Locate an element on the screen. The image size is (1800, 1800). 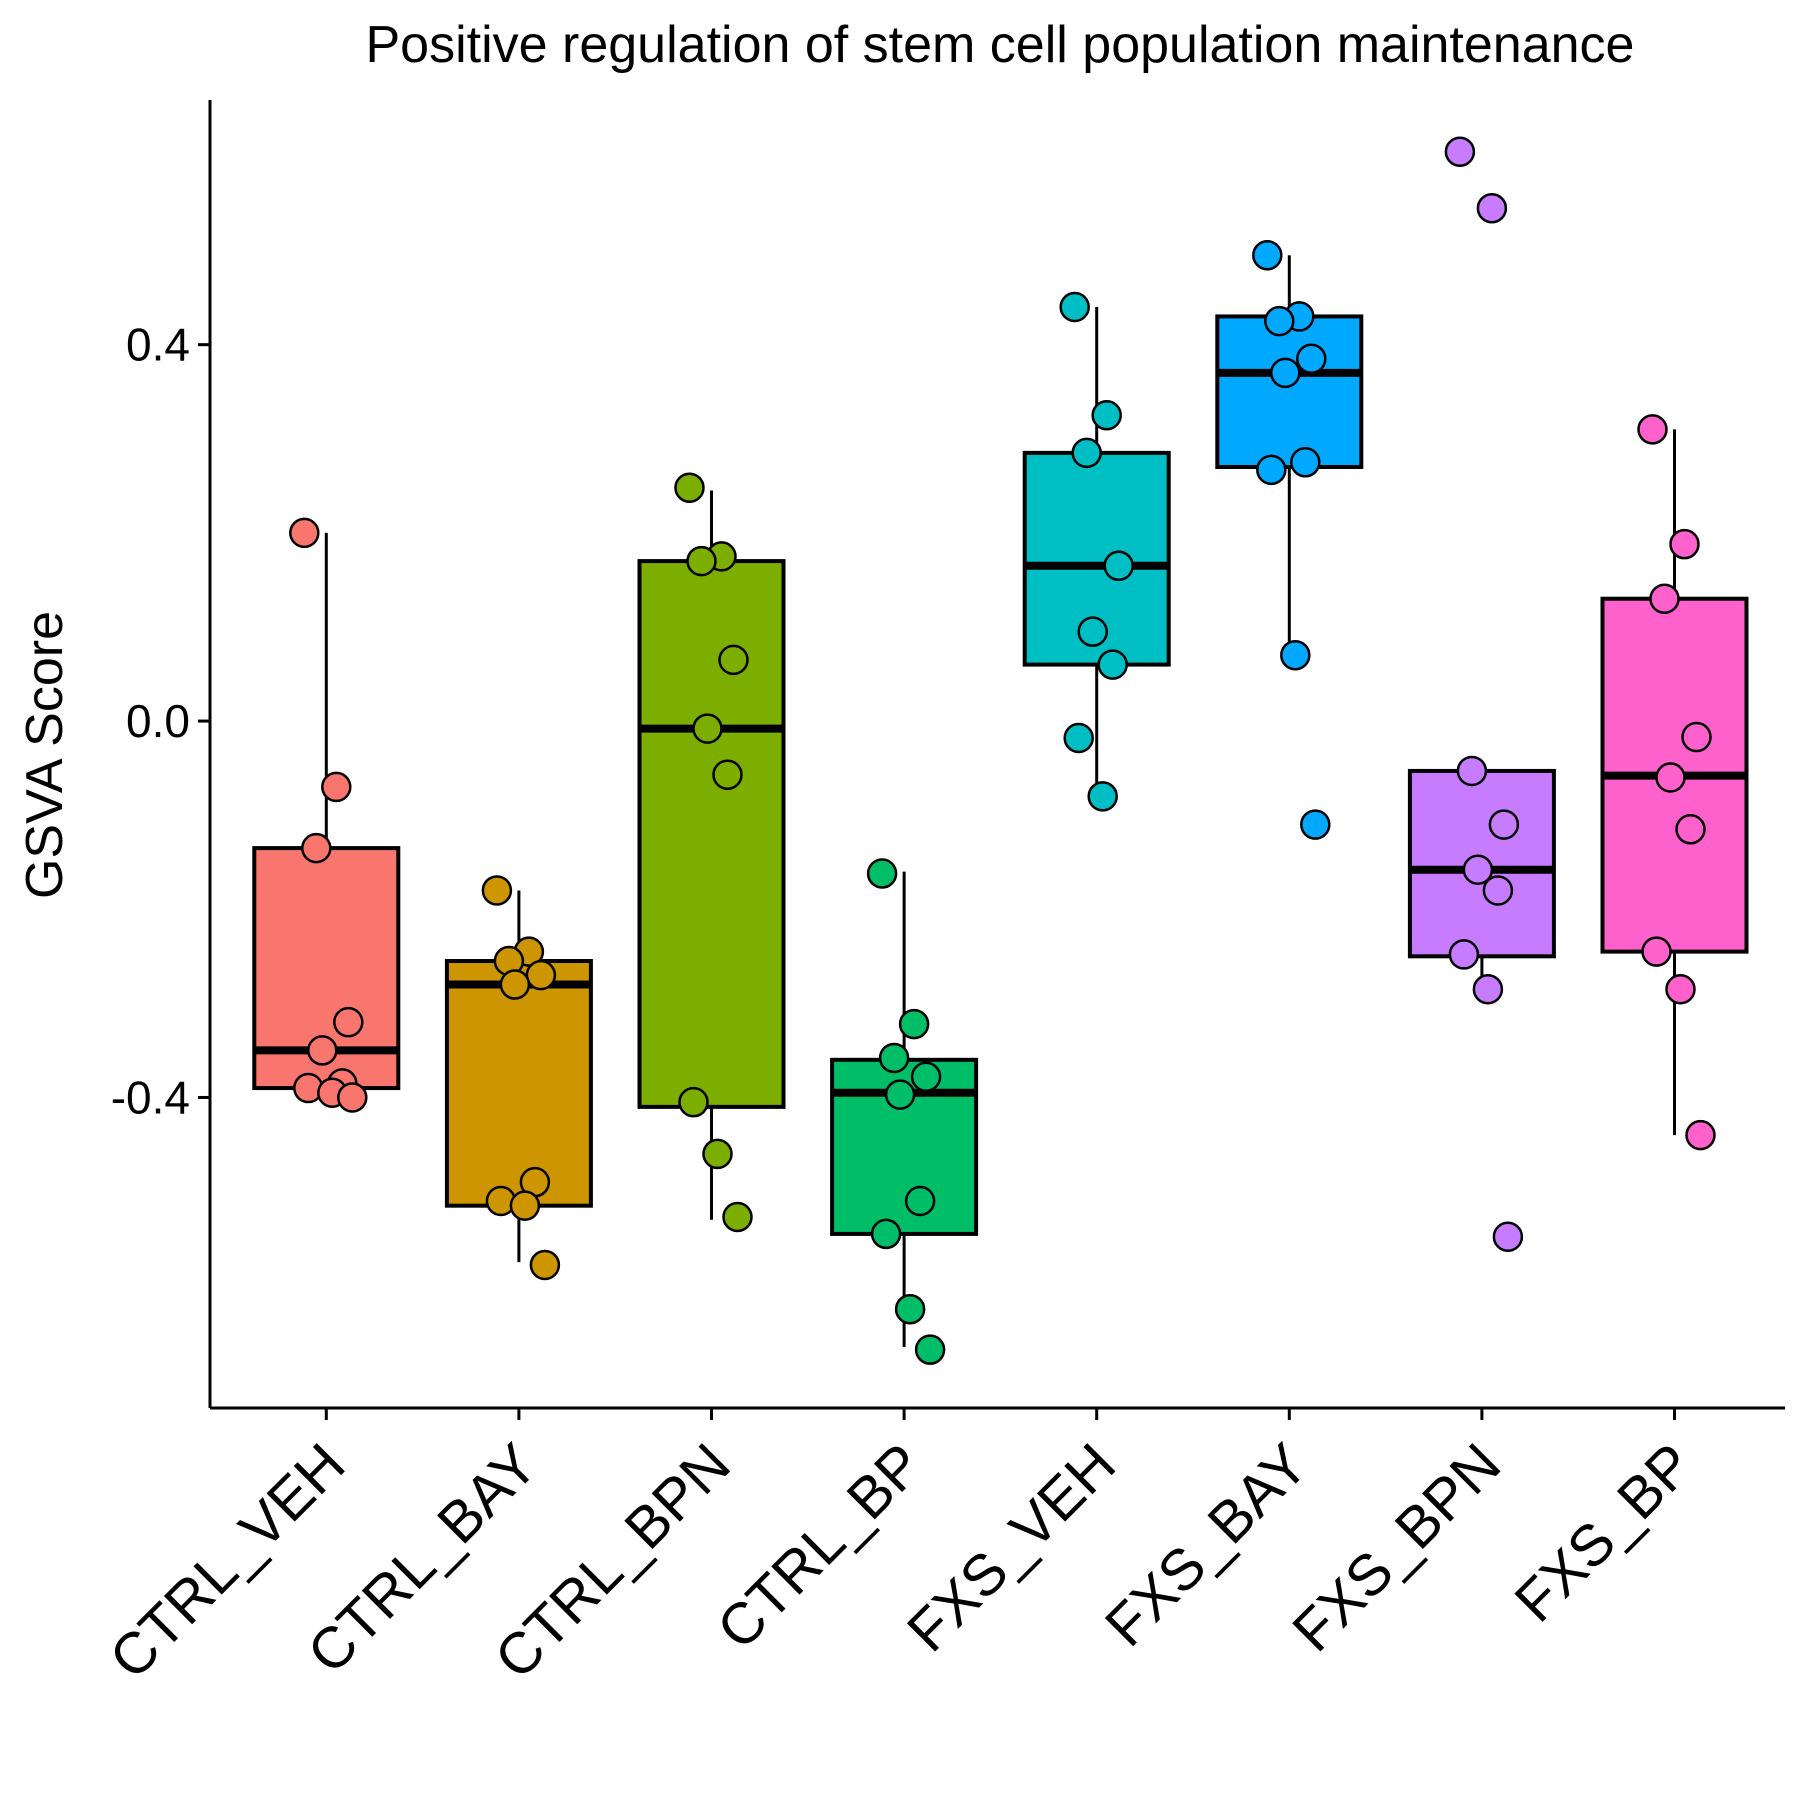
x-tick-label: FXS_BP is located at coordinates (1603, 1532).